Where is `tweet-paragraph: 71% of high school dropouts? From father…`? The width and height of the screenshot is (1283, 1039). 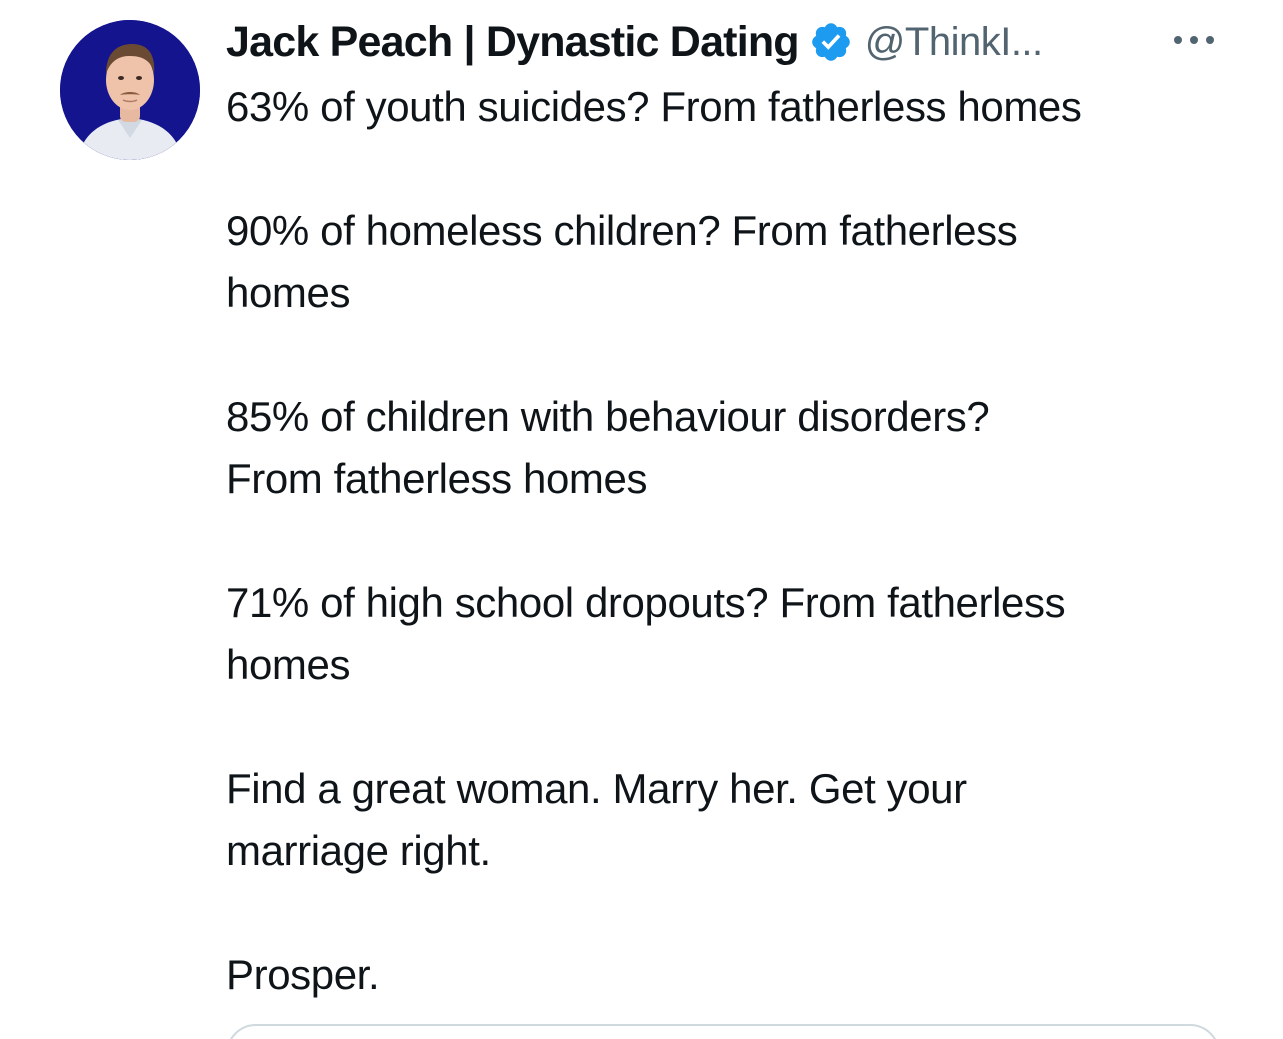
tweet-paragraph: 71% of high school dropouts? From father… is located at coordinates (746, 634).